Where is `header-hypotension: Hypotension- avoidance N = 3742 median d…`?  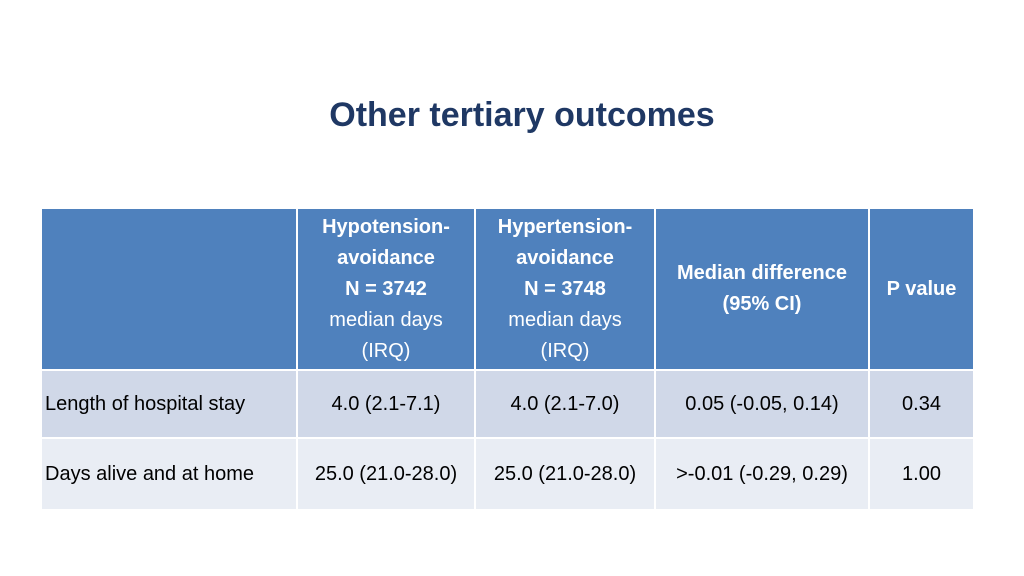
header-hypotension: Hypotension- avoidance N = 3742 median d… is located at coordinates (386, 289).